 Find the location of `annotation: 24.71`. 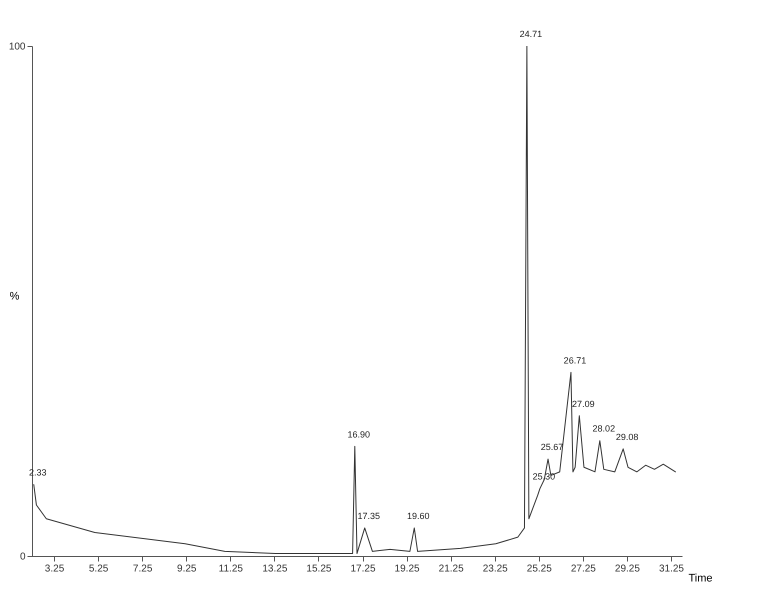

annotation: 24.71 is located at coordinates (531, 34).